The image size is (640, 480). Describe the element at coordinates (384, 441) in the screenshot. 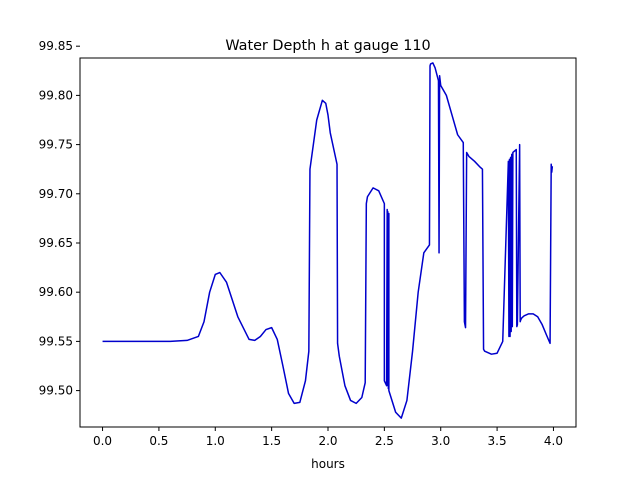

I see `x-tick-label: 2.5` at that location.